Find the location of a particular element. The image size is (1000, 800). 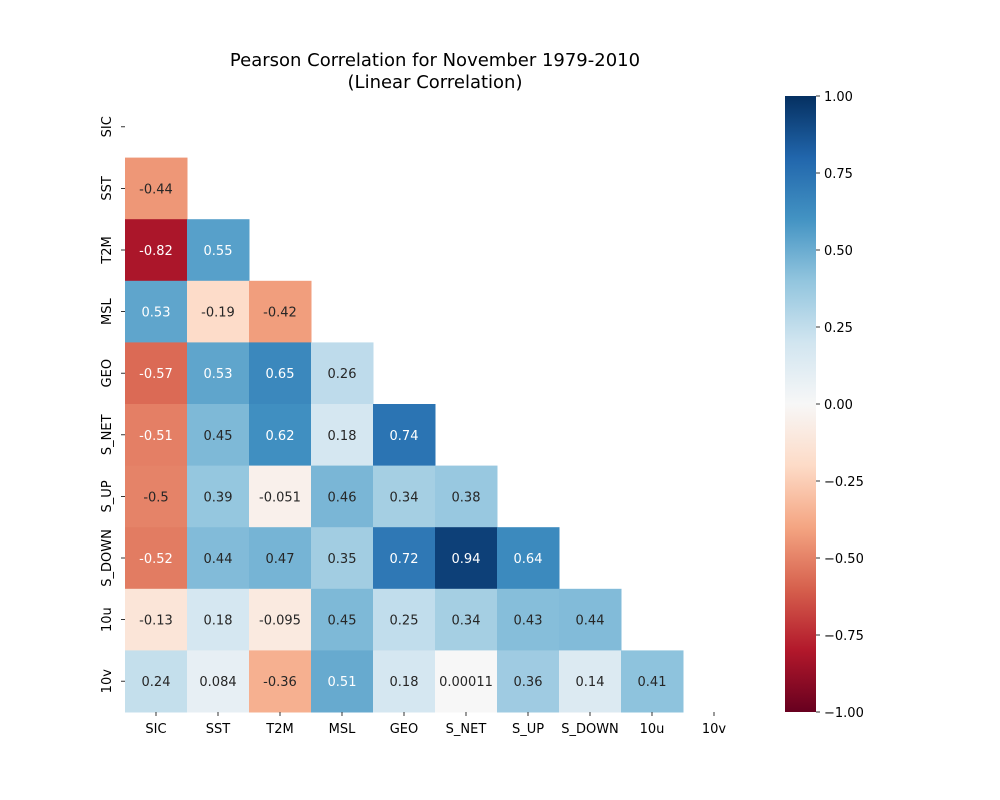

heatmap-cell-label-GEO-MSL: 0.26 is located at coordinates (342, 374).